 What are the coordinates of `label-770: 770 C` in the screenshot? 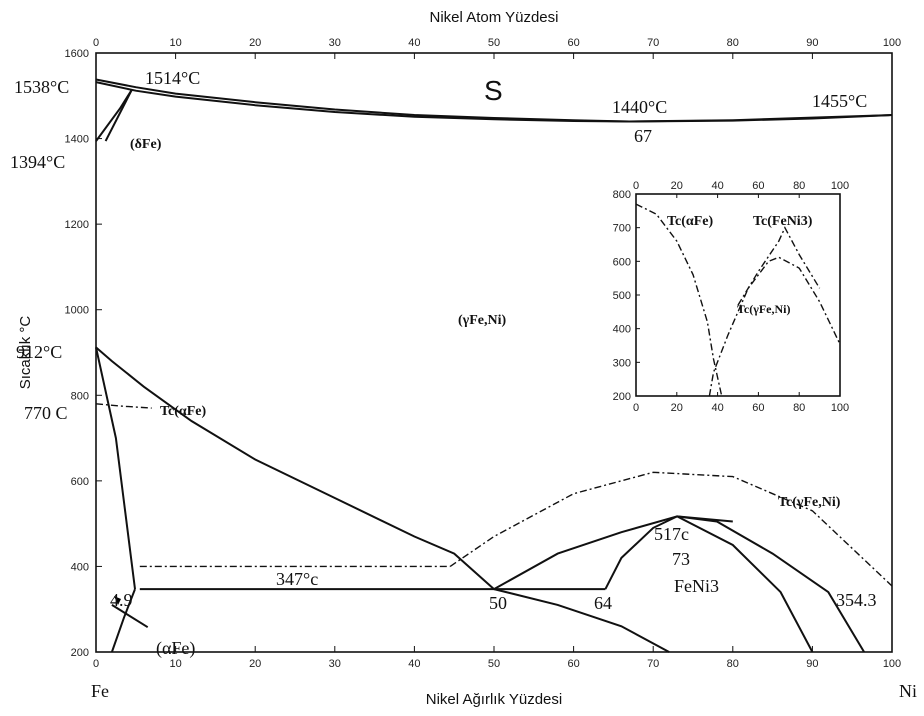 It's located at (46, 413).